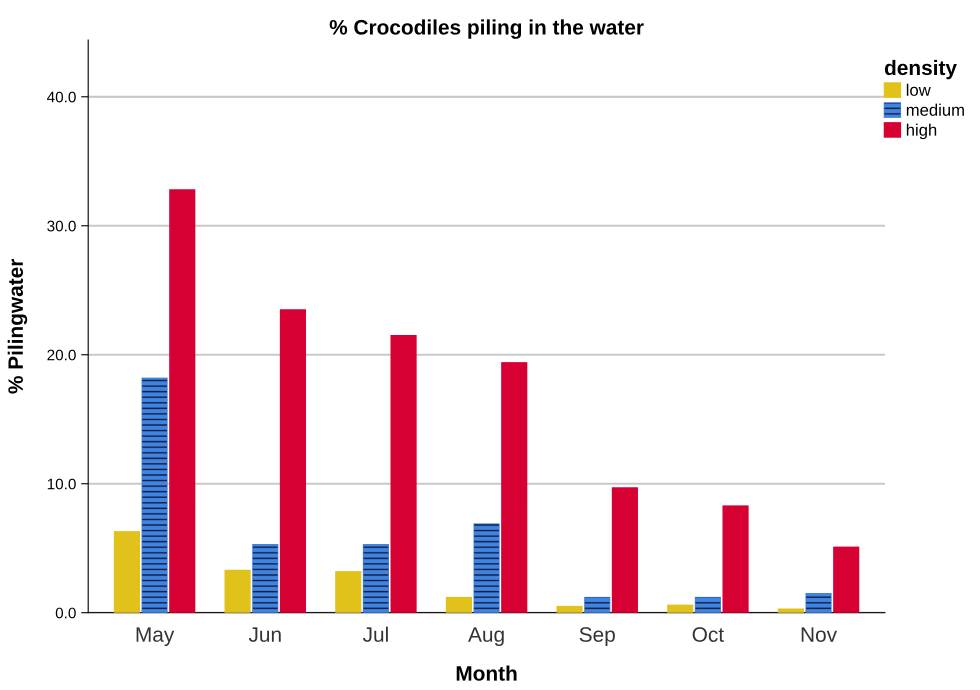 This screenshot has width=980, height=690. Describe the element at coordinates (264, 634) in the screenshot. I see `x-tick-label: Jun` at that location.